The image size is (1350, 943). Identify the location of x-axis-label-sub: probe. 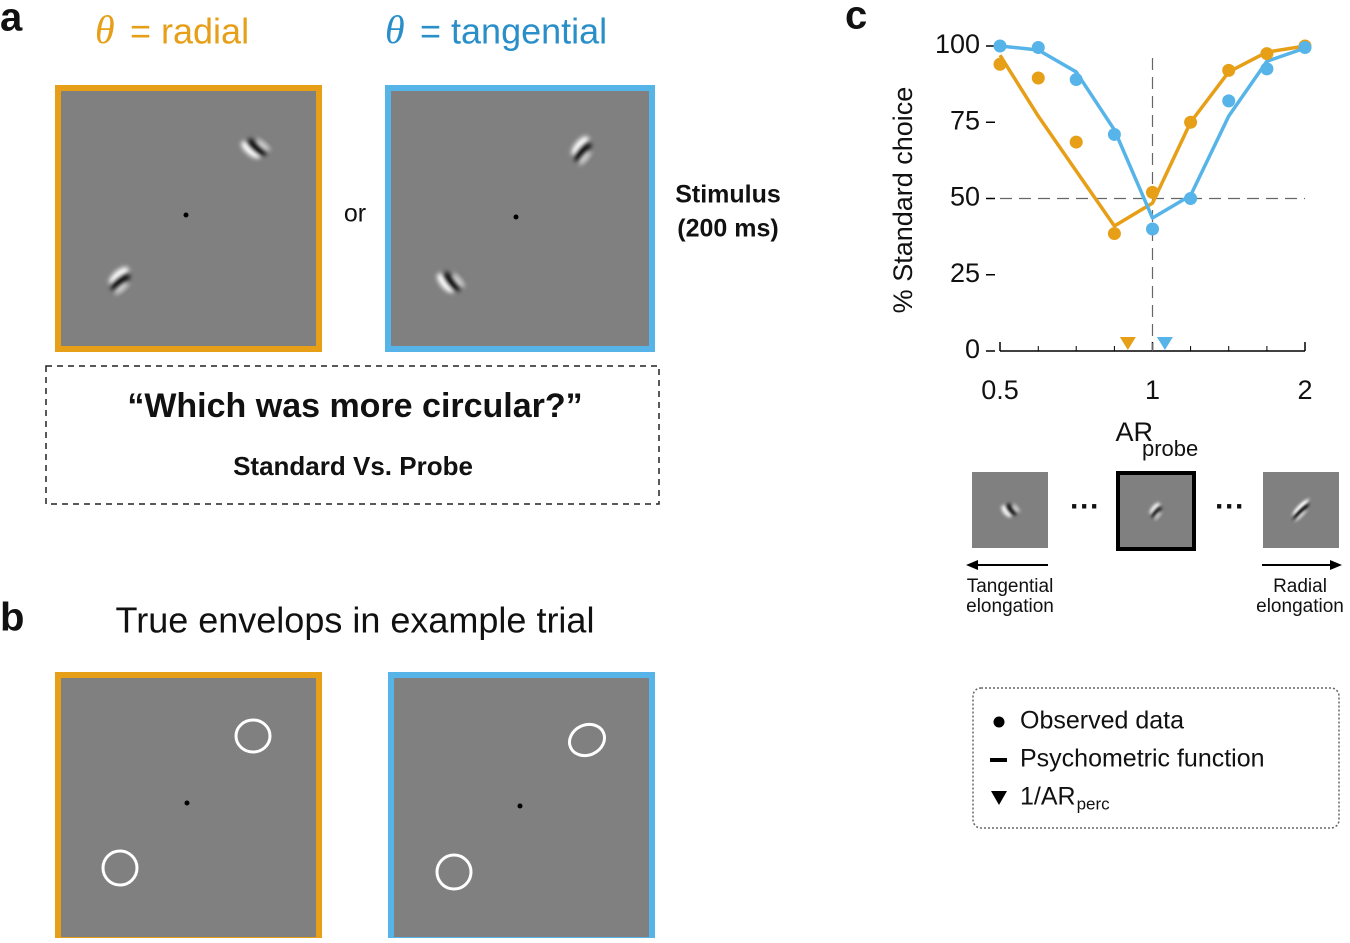
(1170, 448).